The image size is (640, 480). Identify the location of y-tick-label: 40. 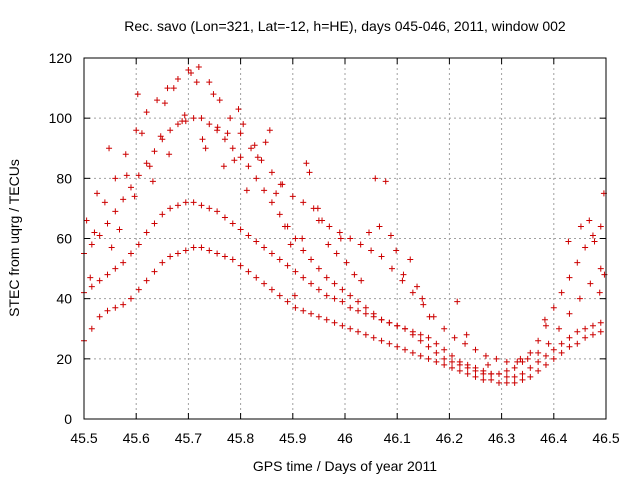
(64, 299).